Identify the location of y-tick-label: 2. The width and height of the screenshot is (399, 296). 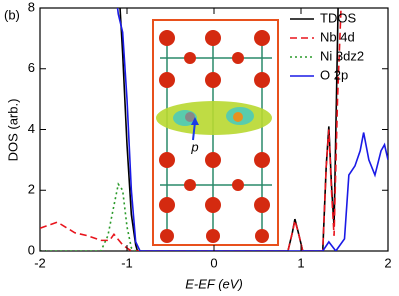
(31, 189).